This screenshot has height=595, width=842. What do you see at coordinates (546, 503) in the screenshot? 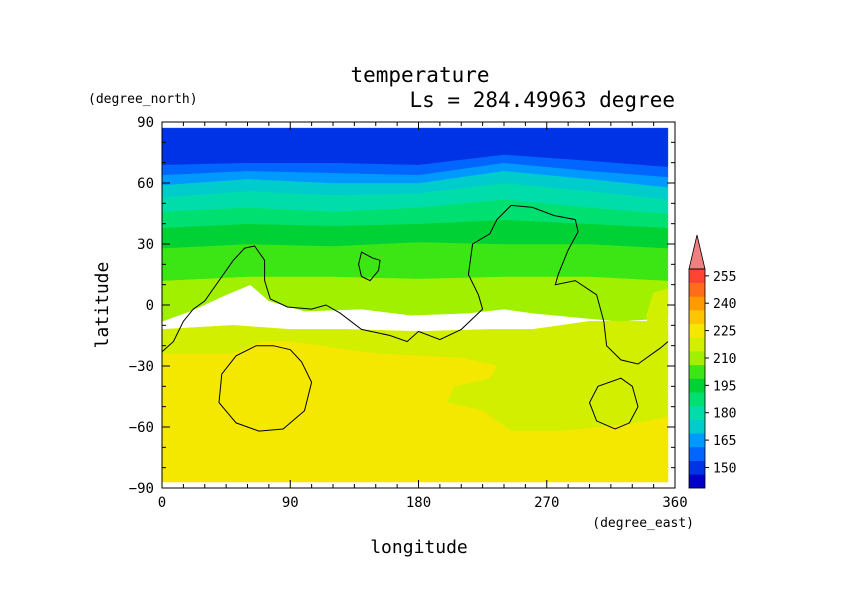
I see `x-tick-label: 270` at bounding box center [546, 503].